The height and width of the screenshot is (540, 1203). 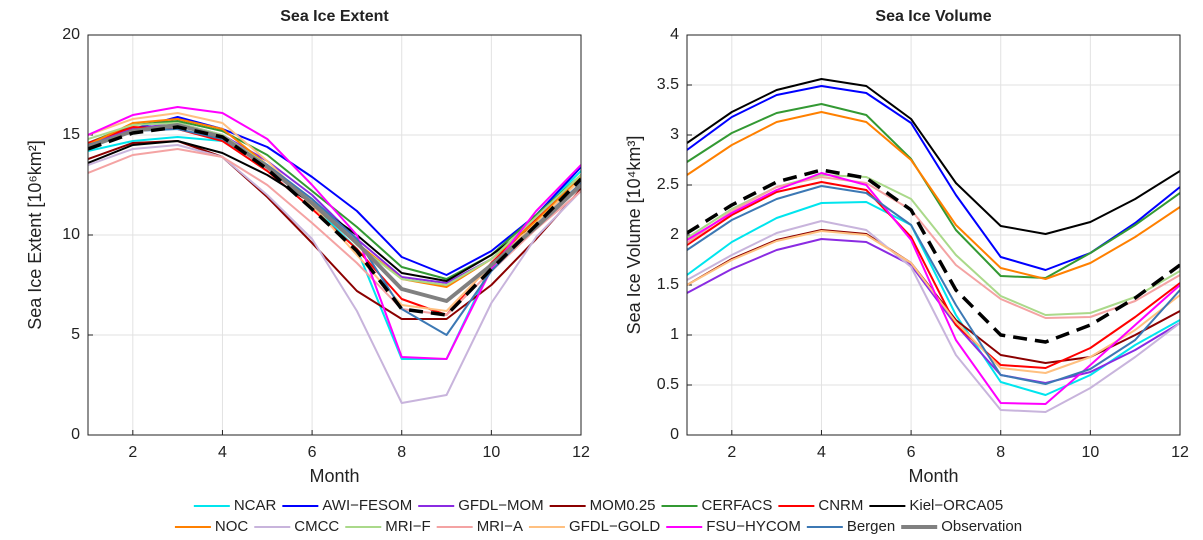 I want to click on legend-label: Kiel−ORCA05, so click(x=956, y=505).